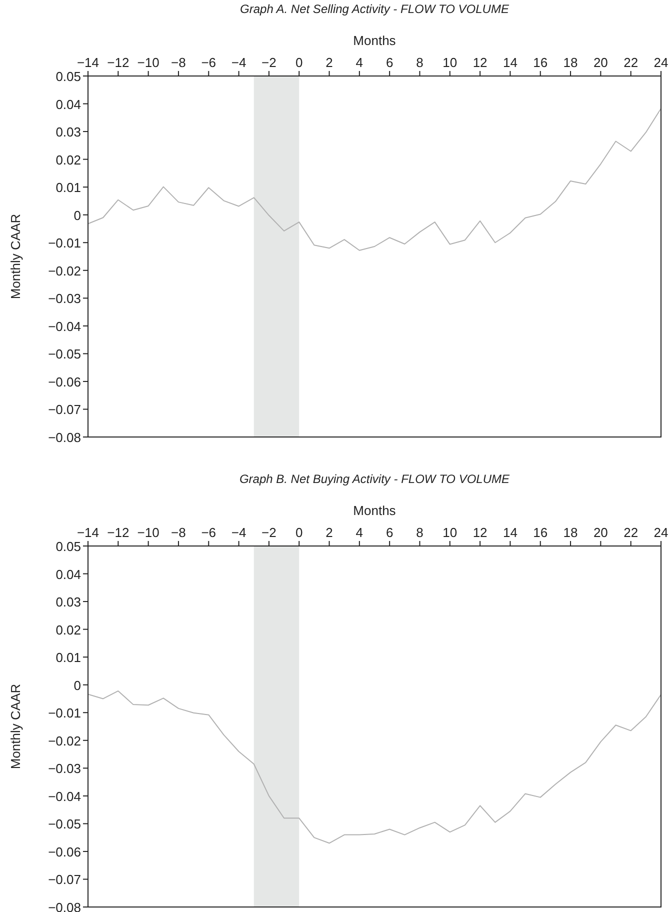 The height and width of the screenshot is (912, 669). I want to click on chart-title: Graph B. Net Buying Activity - FLOW TO VOLUME, so click(375, 479).